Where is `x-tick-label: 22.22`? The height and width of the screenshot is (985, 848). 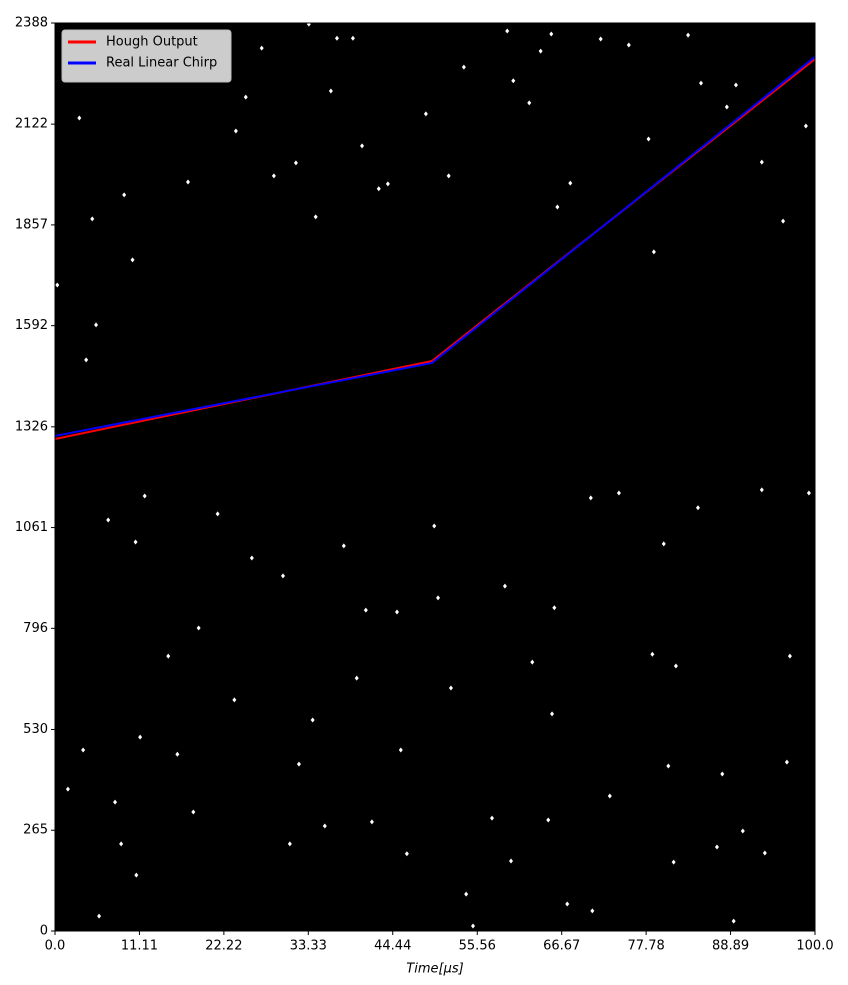 x-tick-label: 22.22 is located at coordinates (223, 946).